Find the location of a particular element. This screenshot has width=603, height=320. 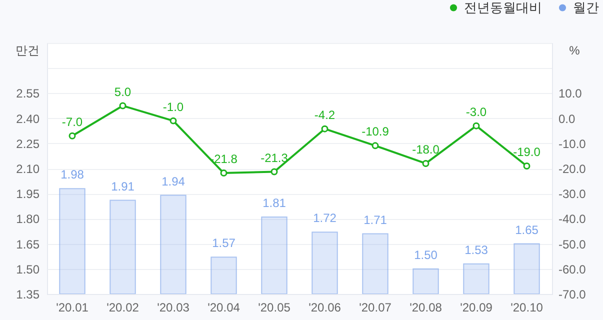

data-label: 1.98 is located at coordinates (72, 175).